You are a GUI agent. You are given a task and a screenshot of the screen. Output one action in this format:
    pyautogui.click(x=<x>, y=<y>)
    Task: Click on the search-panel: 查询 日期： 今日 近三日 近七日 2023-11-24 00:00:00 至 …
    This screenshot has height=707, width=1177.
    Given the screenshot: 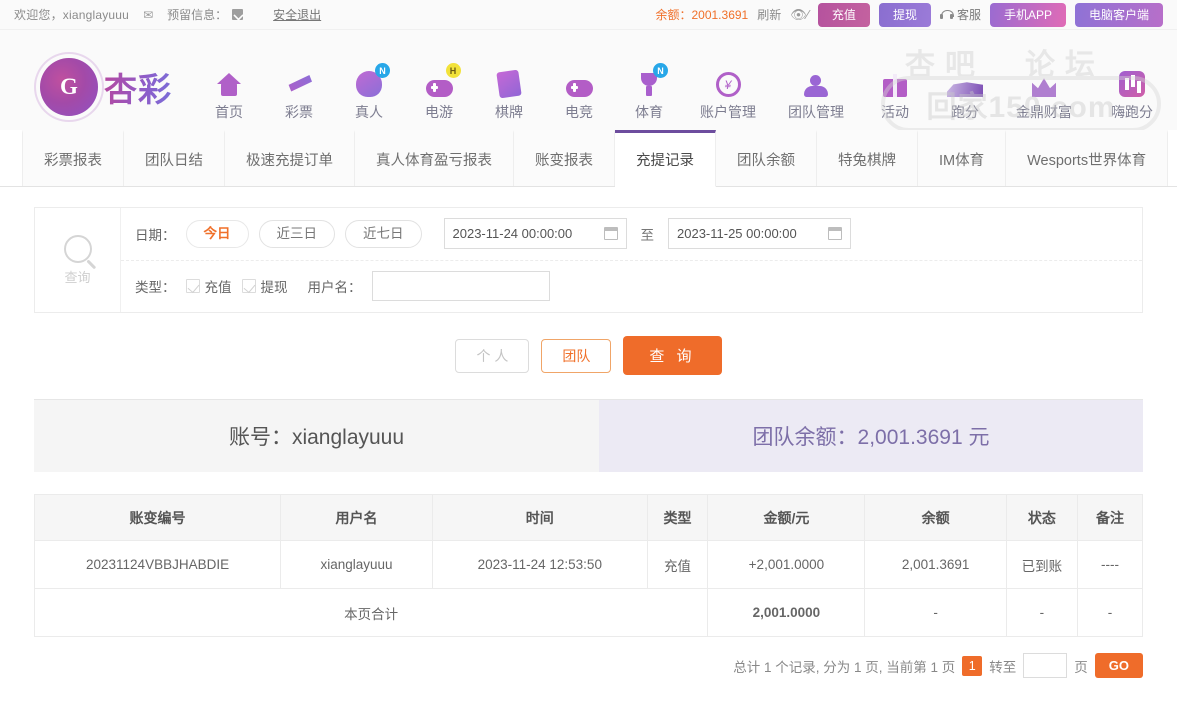 What is the action you would take?
    pyautogui.click(x=588, y=260)
    